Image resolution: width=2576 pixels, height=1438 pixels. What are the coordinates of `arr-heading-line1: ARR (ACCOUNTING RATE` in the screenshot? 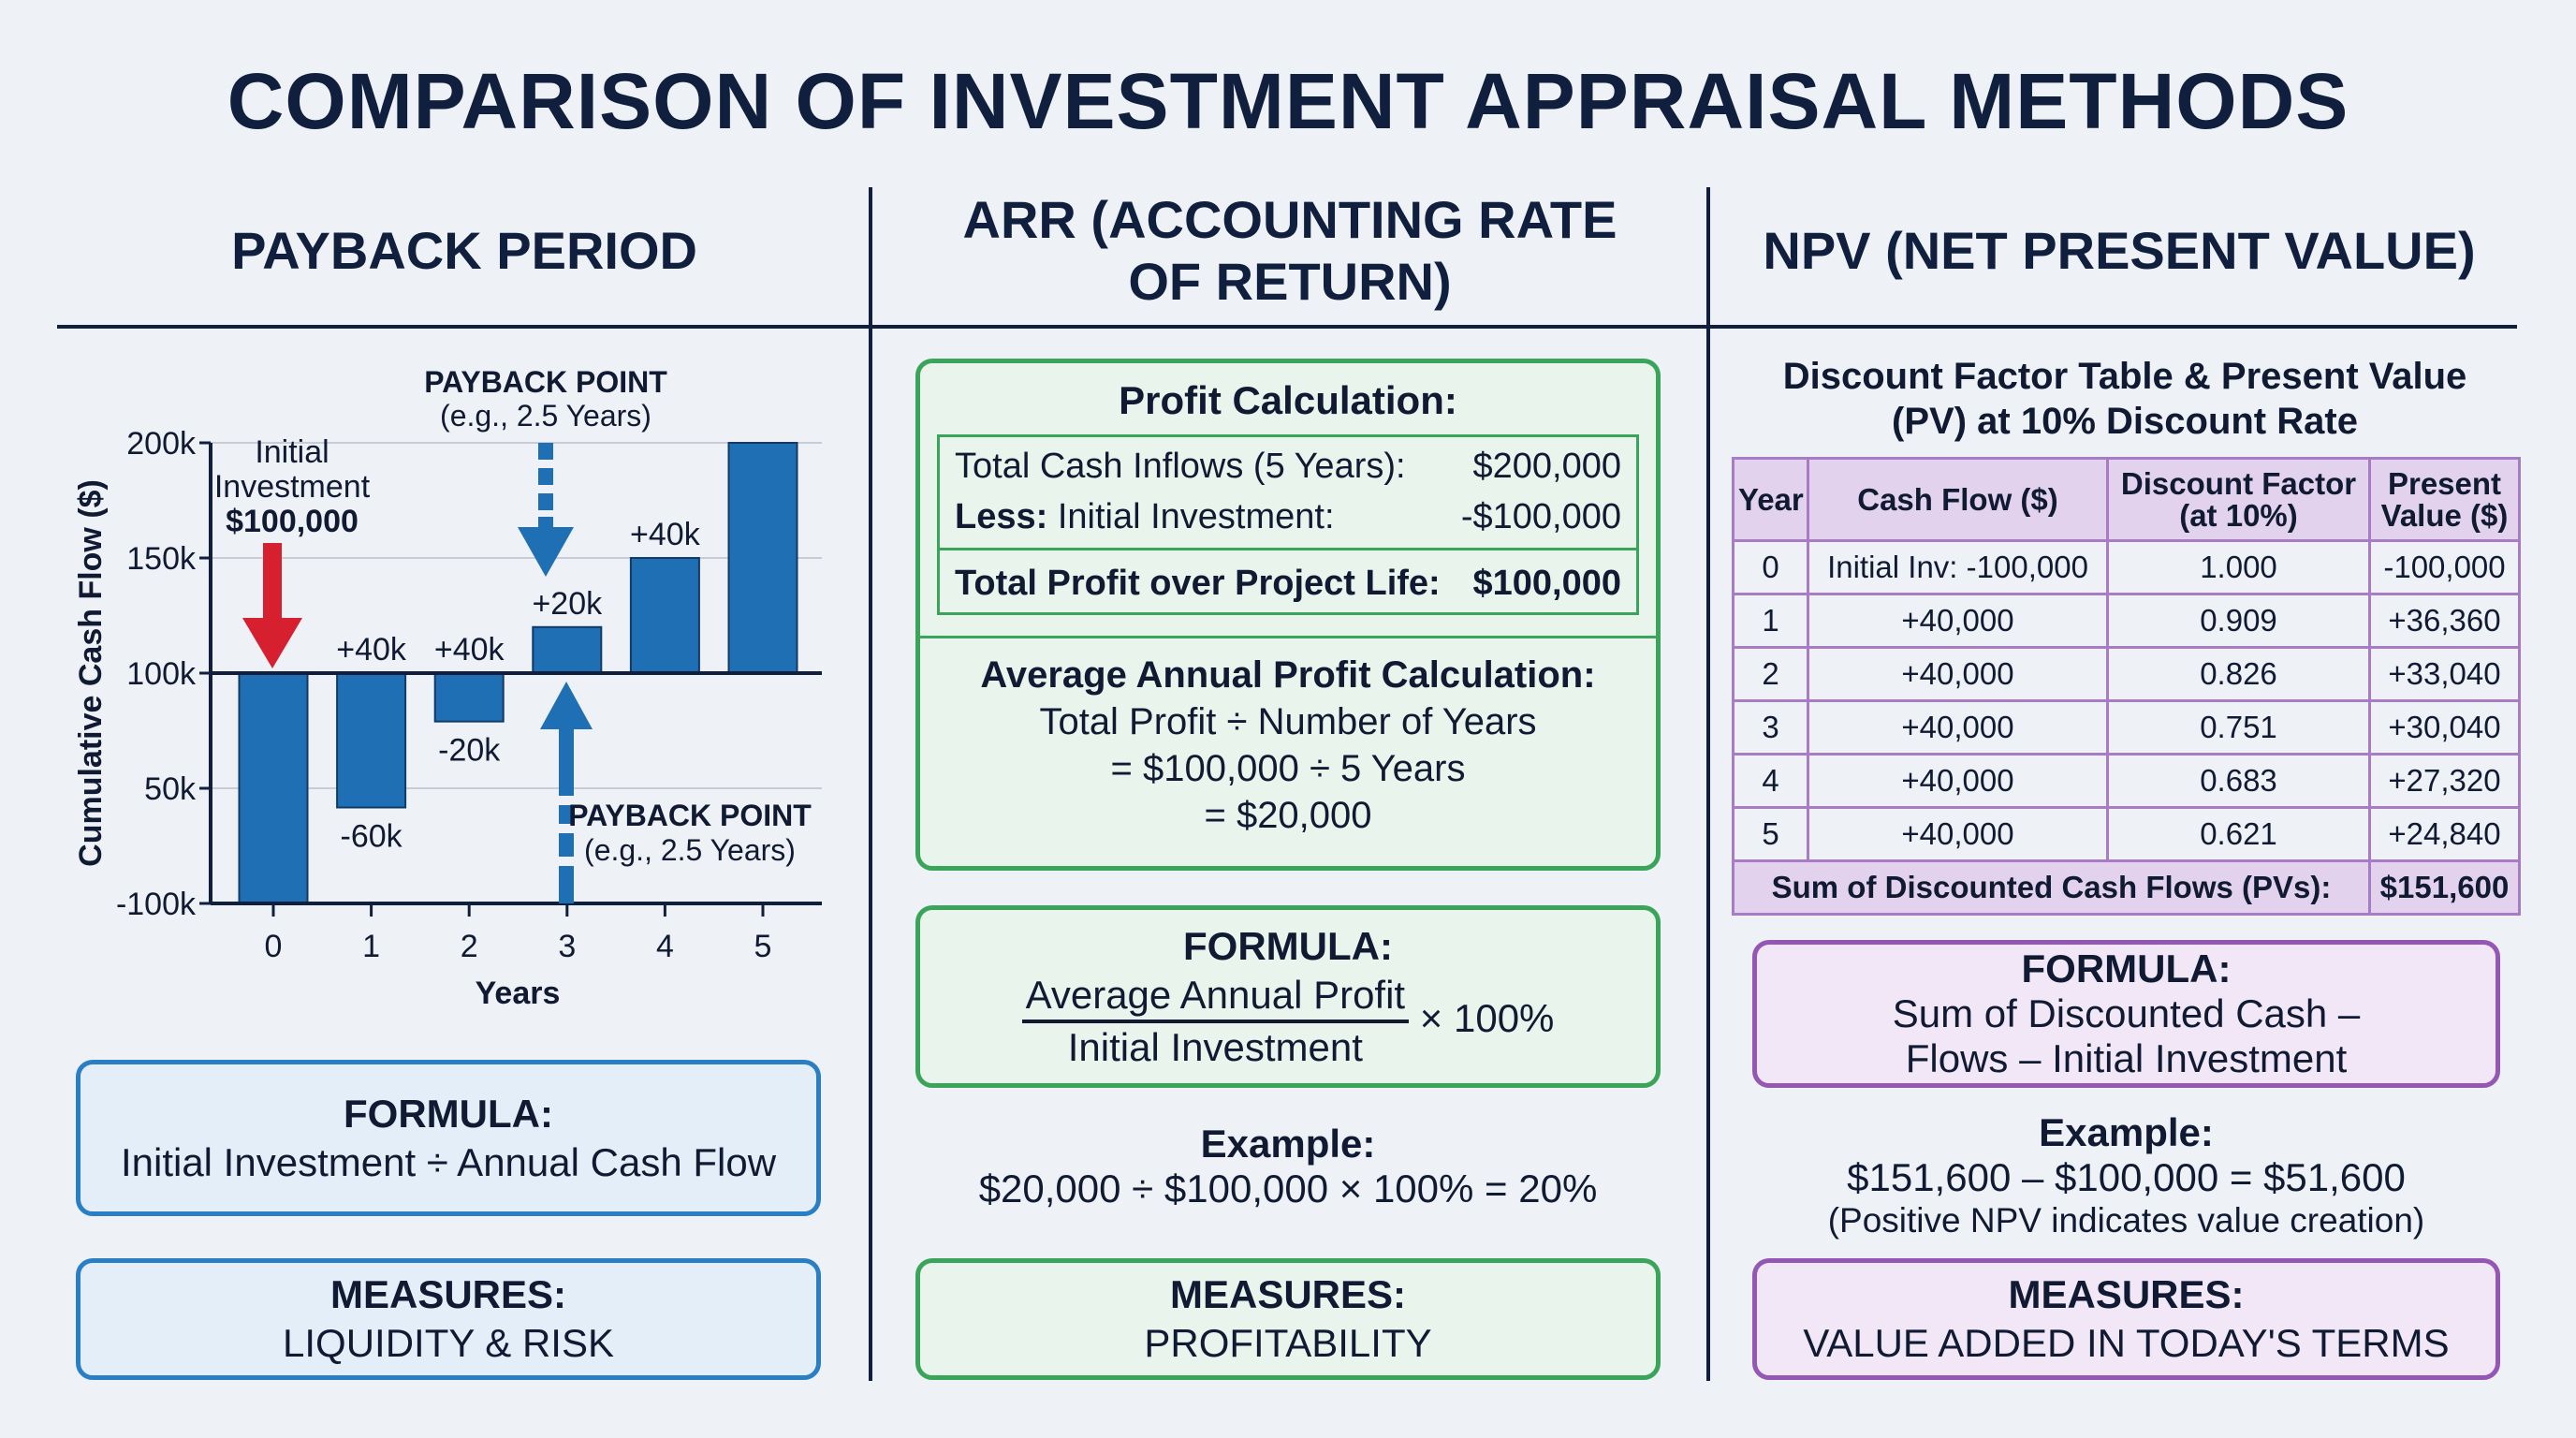 It's located at (1289, 219).